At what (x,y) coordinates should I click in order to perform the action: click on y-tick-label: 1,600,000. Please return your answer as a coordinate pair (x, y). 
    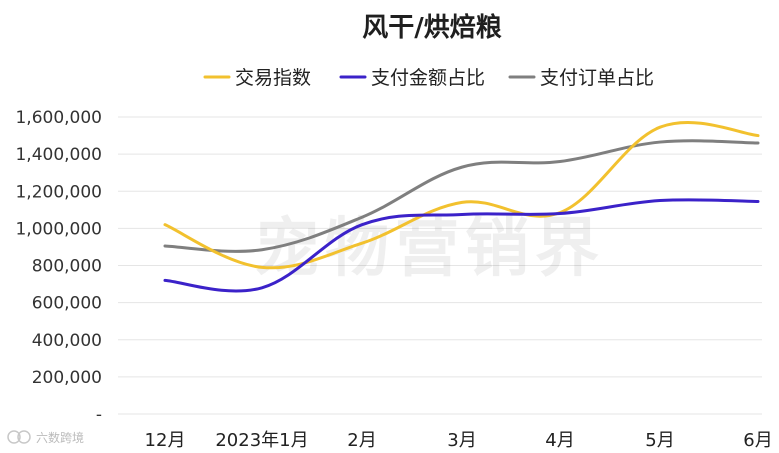
    Looking at the image, I should click on (58, 118).